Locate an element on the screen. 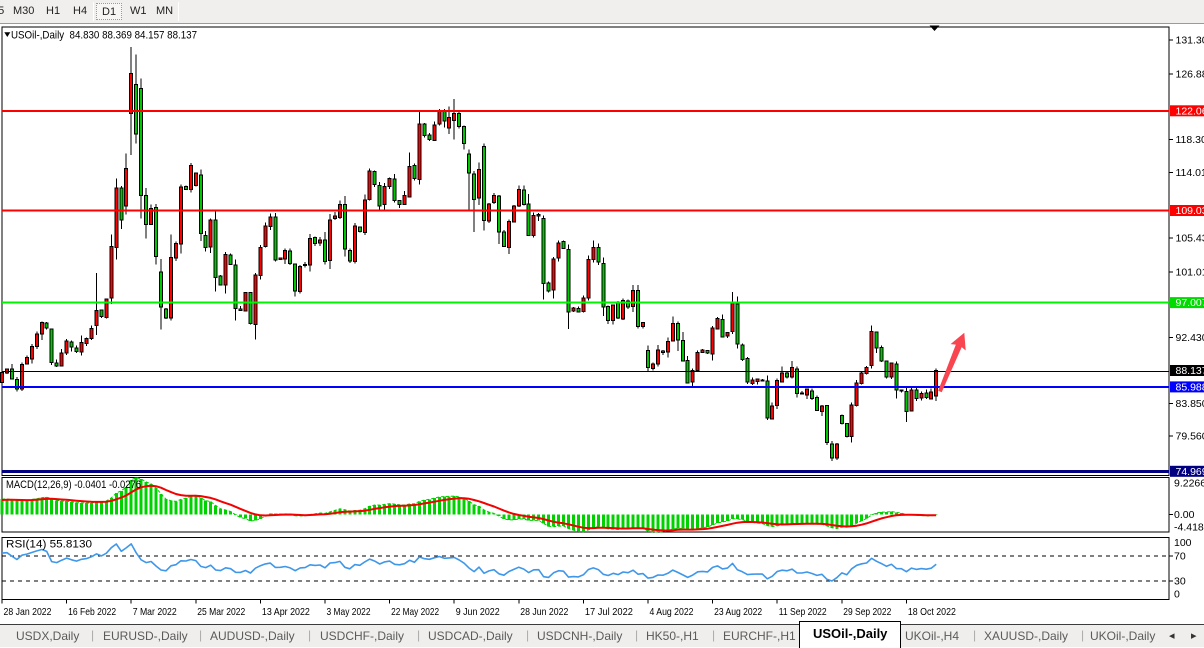  svg-text: -4.4188 is located at coordinates (1189, 528).